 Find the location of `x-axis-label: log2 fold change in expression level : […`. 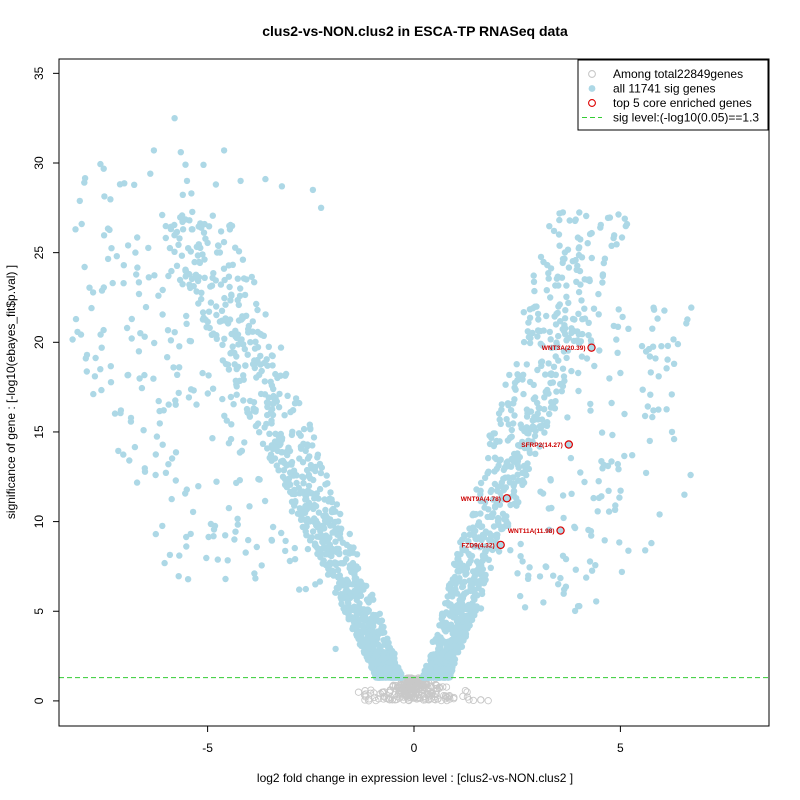

x-axis-label: log2 fold change in expression level : [… is located at coordinates (415, 778).